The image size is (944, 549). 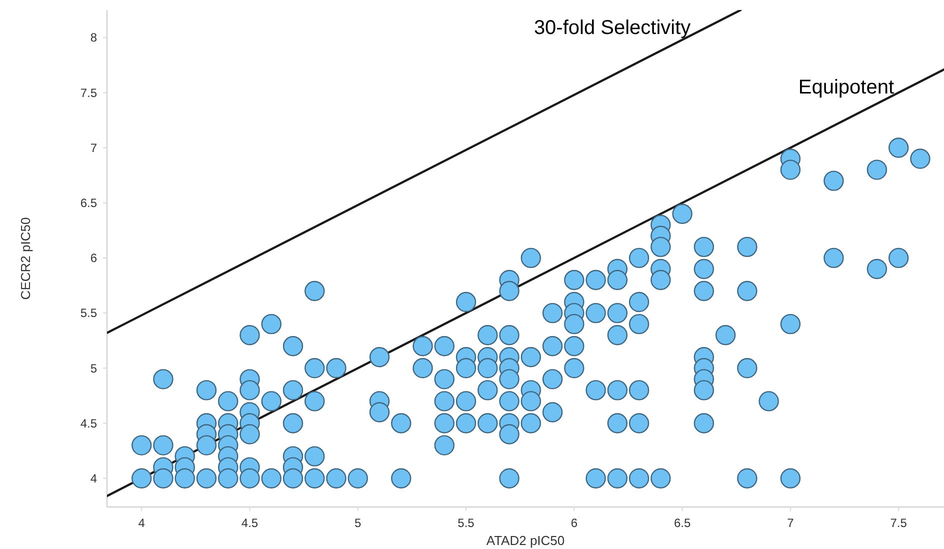 I want to click on x-tick-label: 7.5, so click(x=899, y=523).